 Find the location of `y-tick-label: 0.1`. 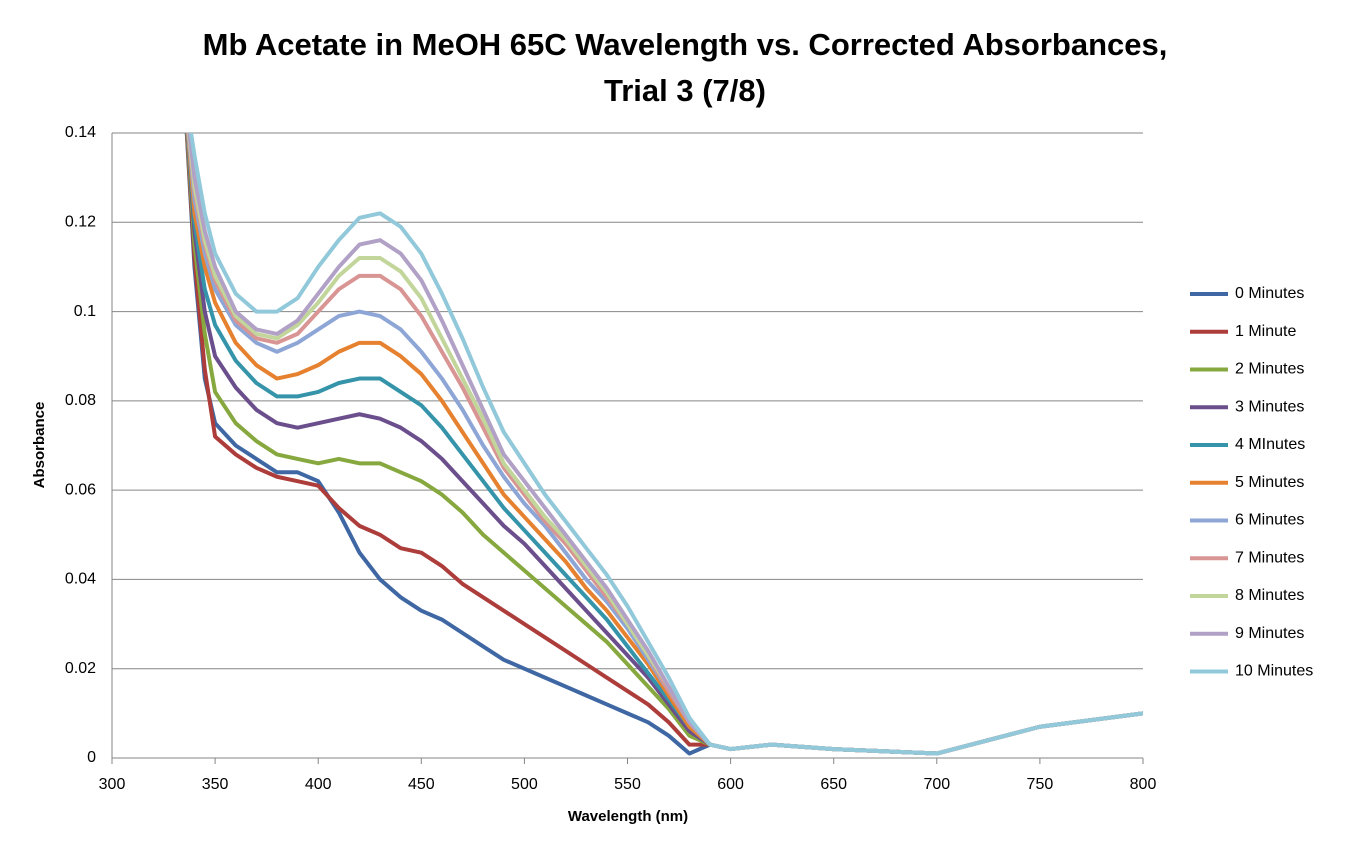

y-tick-label: 0.1 is located at coordinates (85, 311).